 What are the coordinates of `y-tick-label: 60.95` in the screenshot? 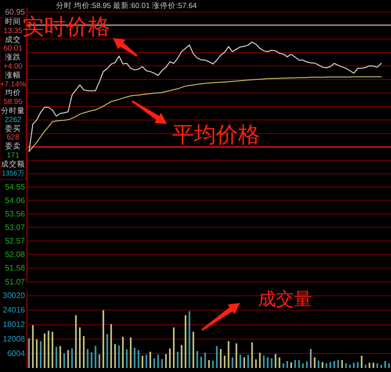 It's located at (15, 12).